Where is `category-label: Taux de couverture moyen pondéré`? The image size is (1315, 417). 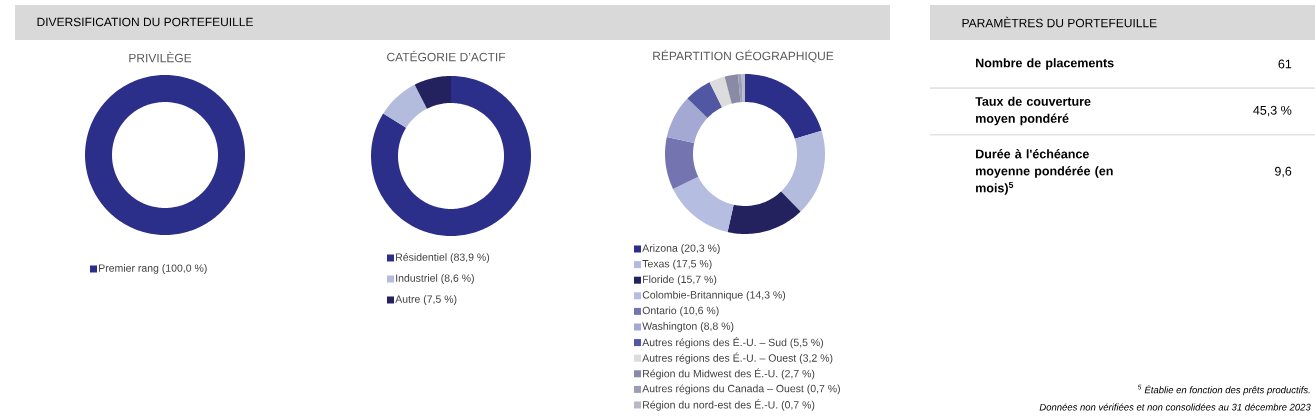
category-label: Taux de couverture moyen pondéré is located at coordinates (1033, 111).